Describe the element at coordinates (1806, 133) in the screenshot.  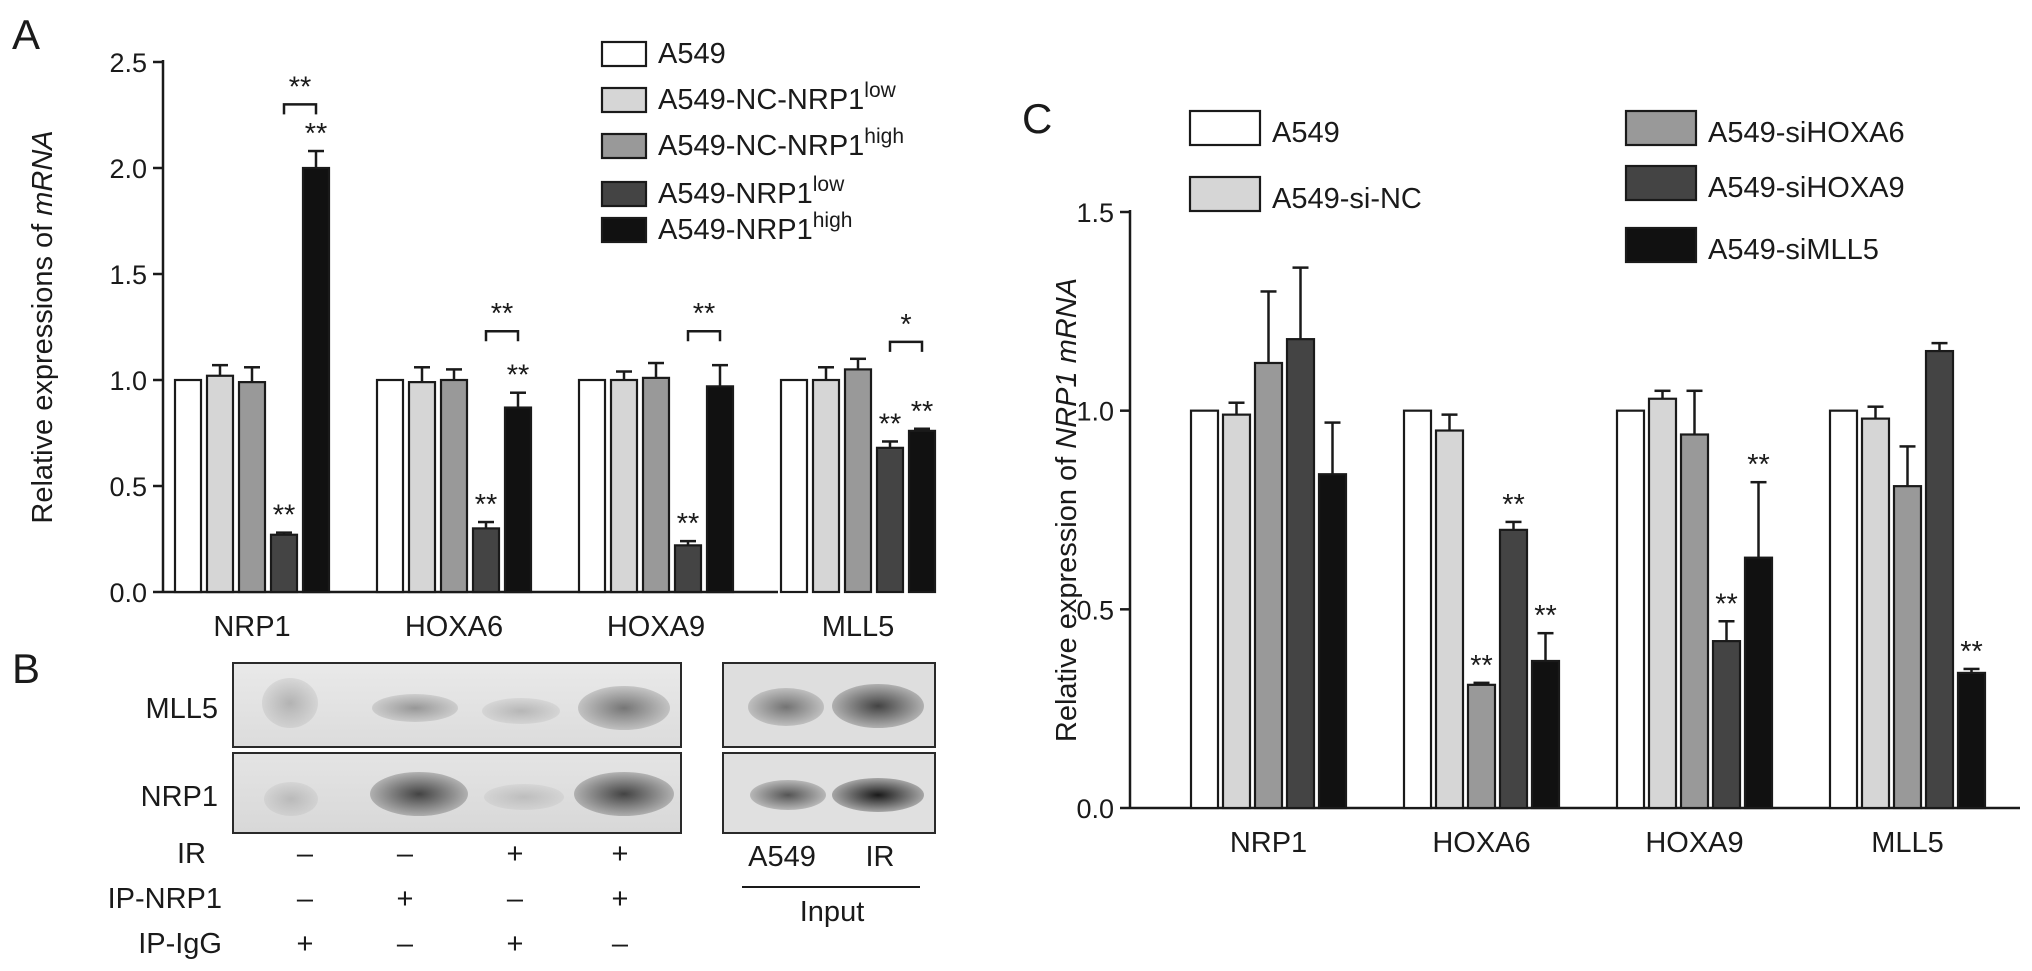
I see `legend-label-text: A549-siHOXA6` at that location.